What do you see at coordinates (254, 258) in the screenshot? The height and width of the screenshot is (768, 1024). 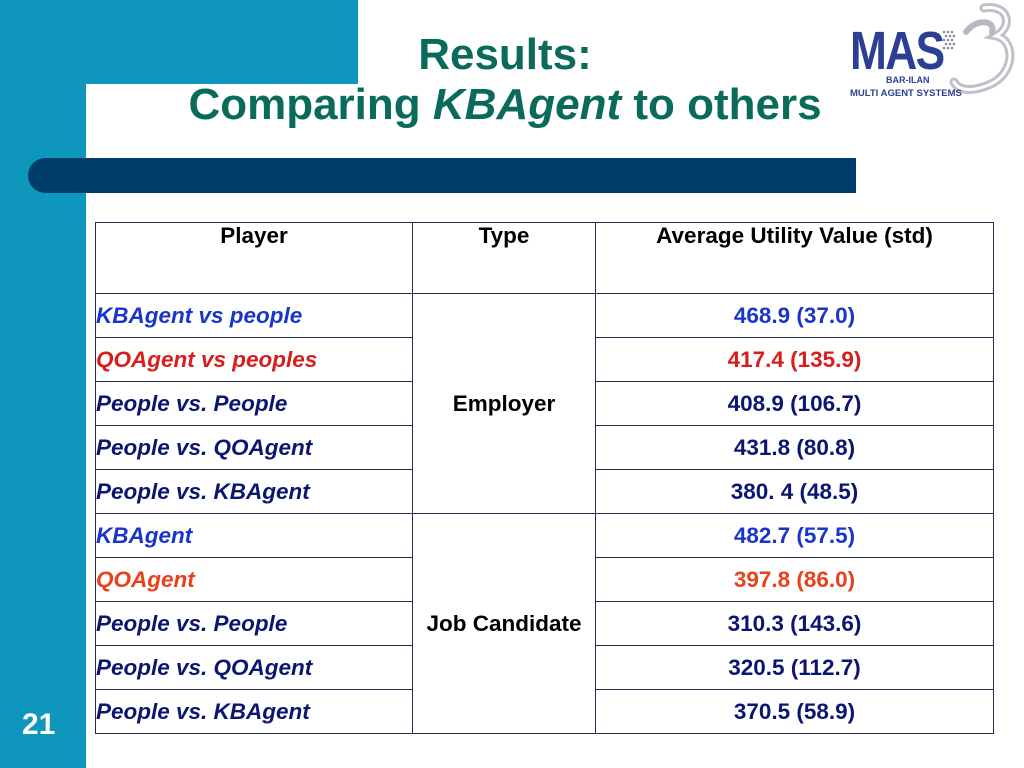 I see `header-player: Player` at bounding box center [254, 258].